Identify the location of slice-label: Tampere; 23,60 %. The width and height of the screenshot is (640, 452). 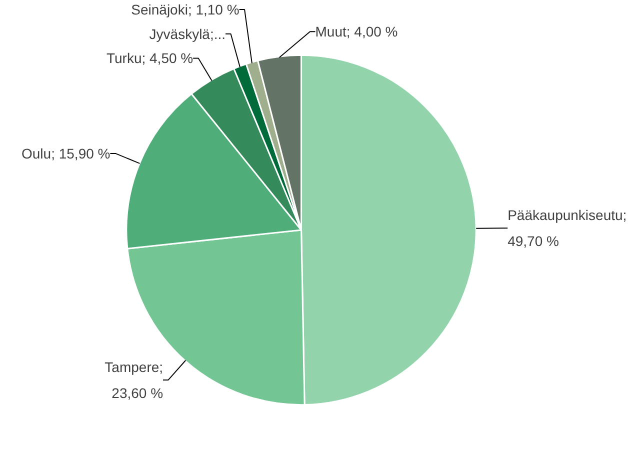
(134, 379).